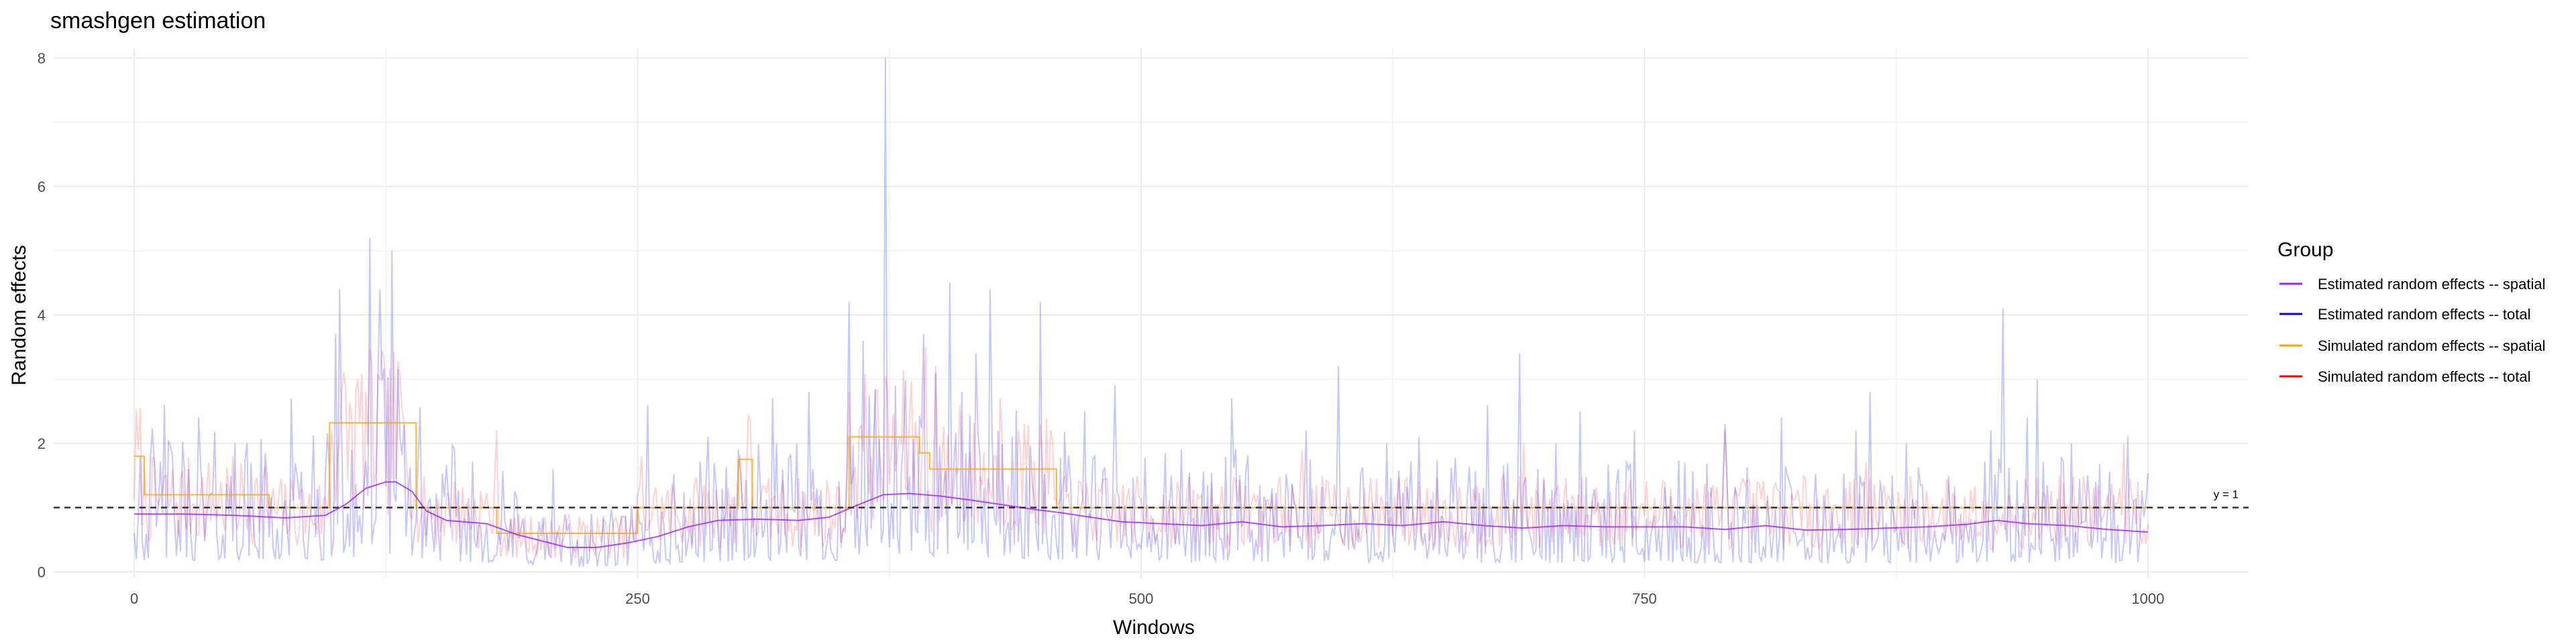 The image size is (2576, 644). Describe the element at coordinates (19, 315) in the screenshot. I see `y-axis-title: Random effects` at that location.